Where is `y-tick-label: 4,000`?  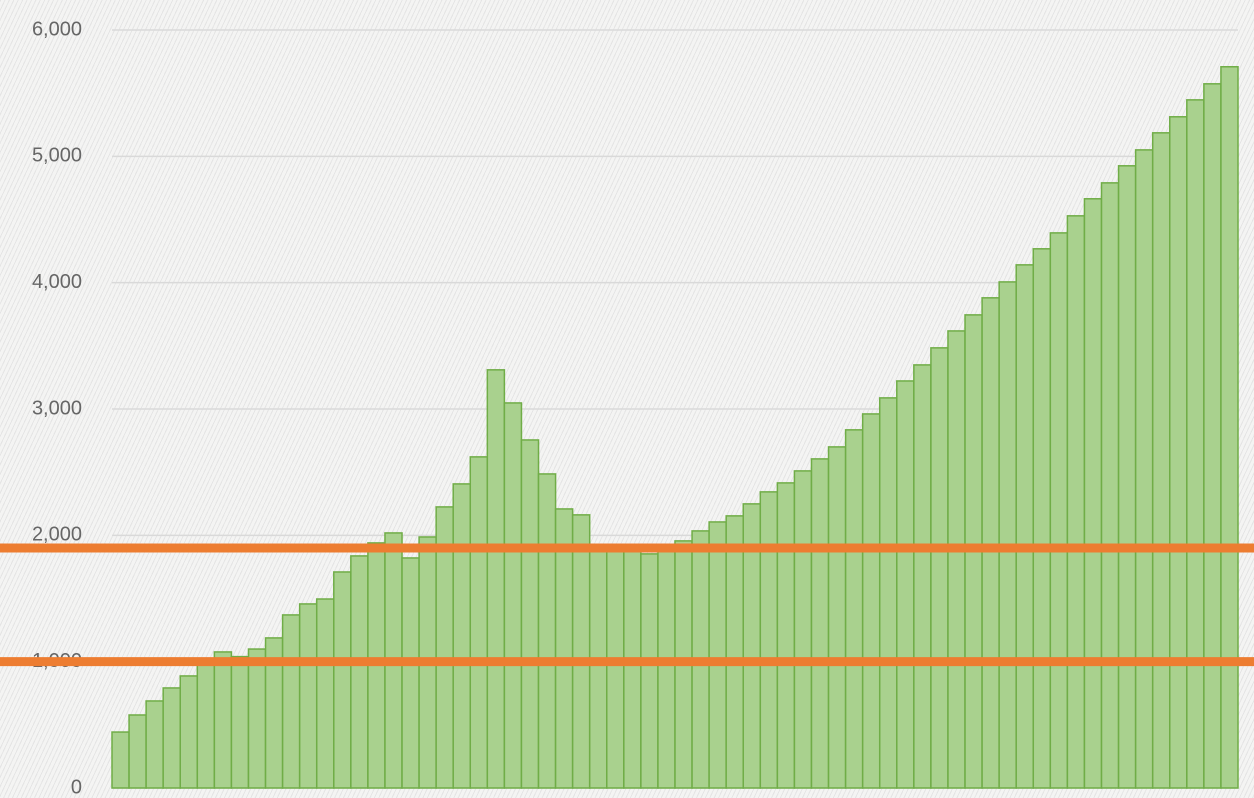 y-tick-label: 4,000 is located at coordinates (57, 282).